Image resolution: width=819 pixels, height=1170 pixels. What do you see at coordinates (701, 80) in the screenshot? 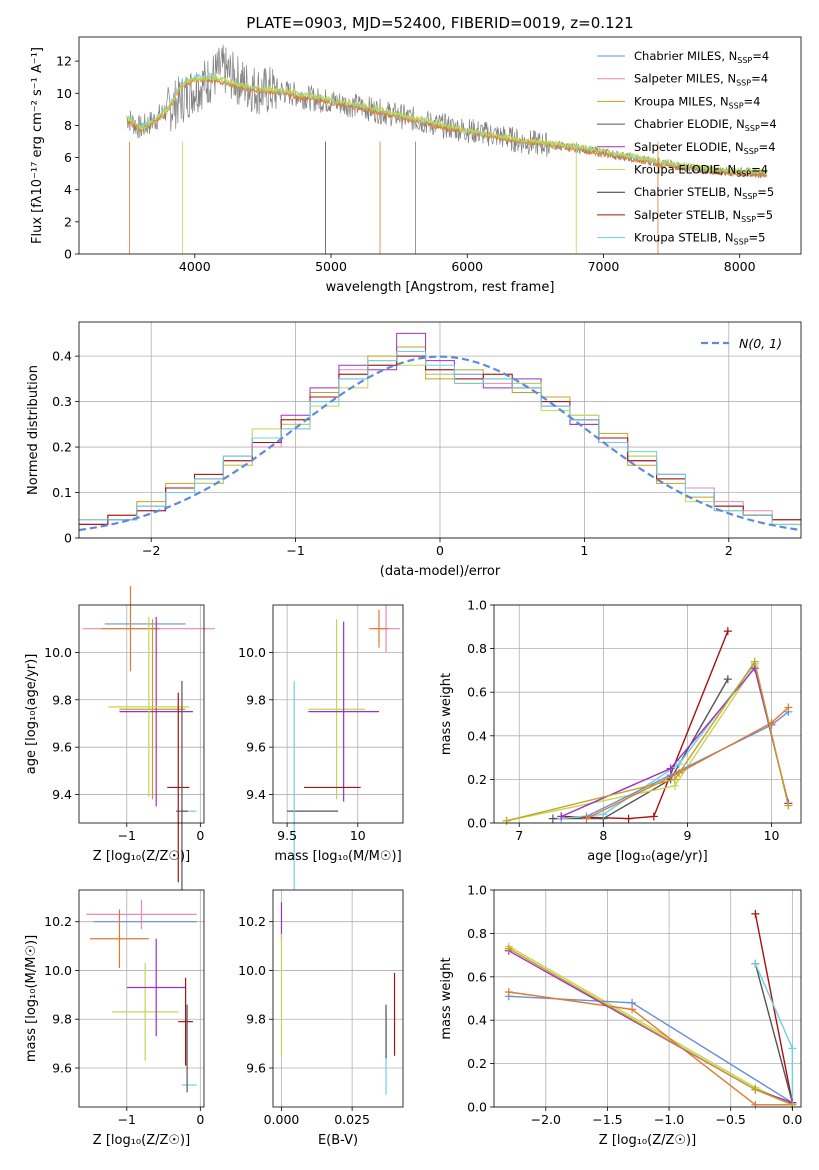
I see `legend-label: Salpeter MILES, NSSP=4` at bounding box center [701, 80].